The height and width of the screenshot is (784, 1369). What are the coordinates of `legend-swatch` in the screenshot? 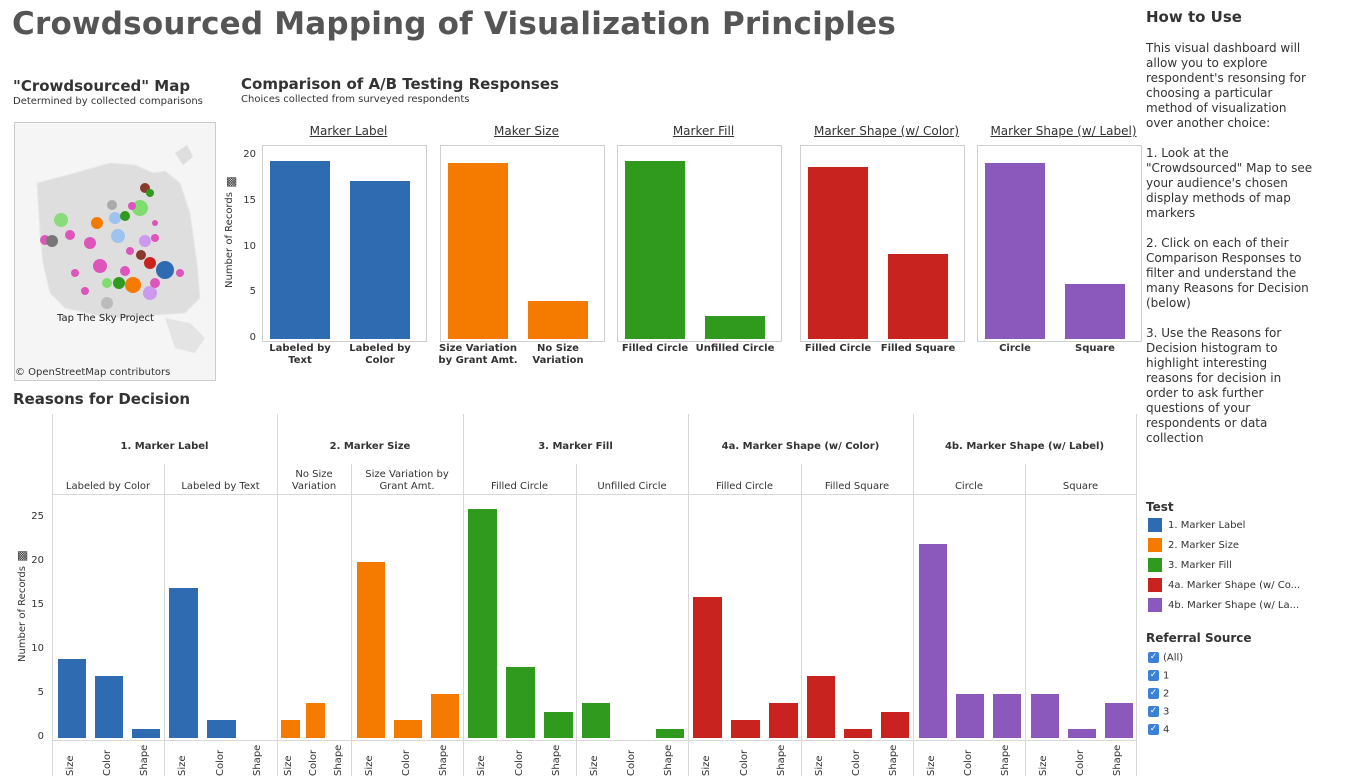 It's located at (1155, 565).